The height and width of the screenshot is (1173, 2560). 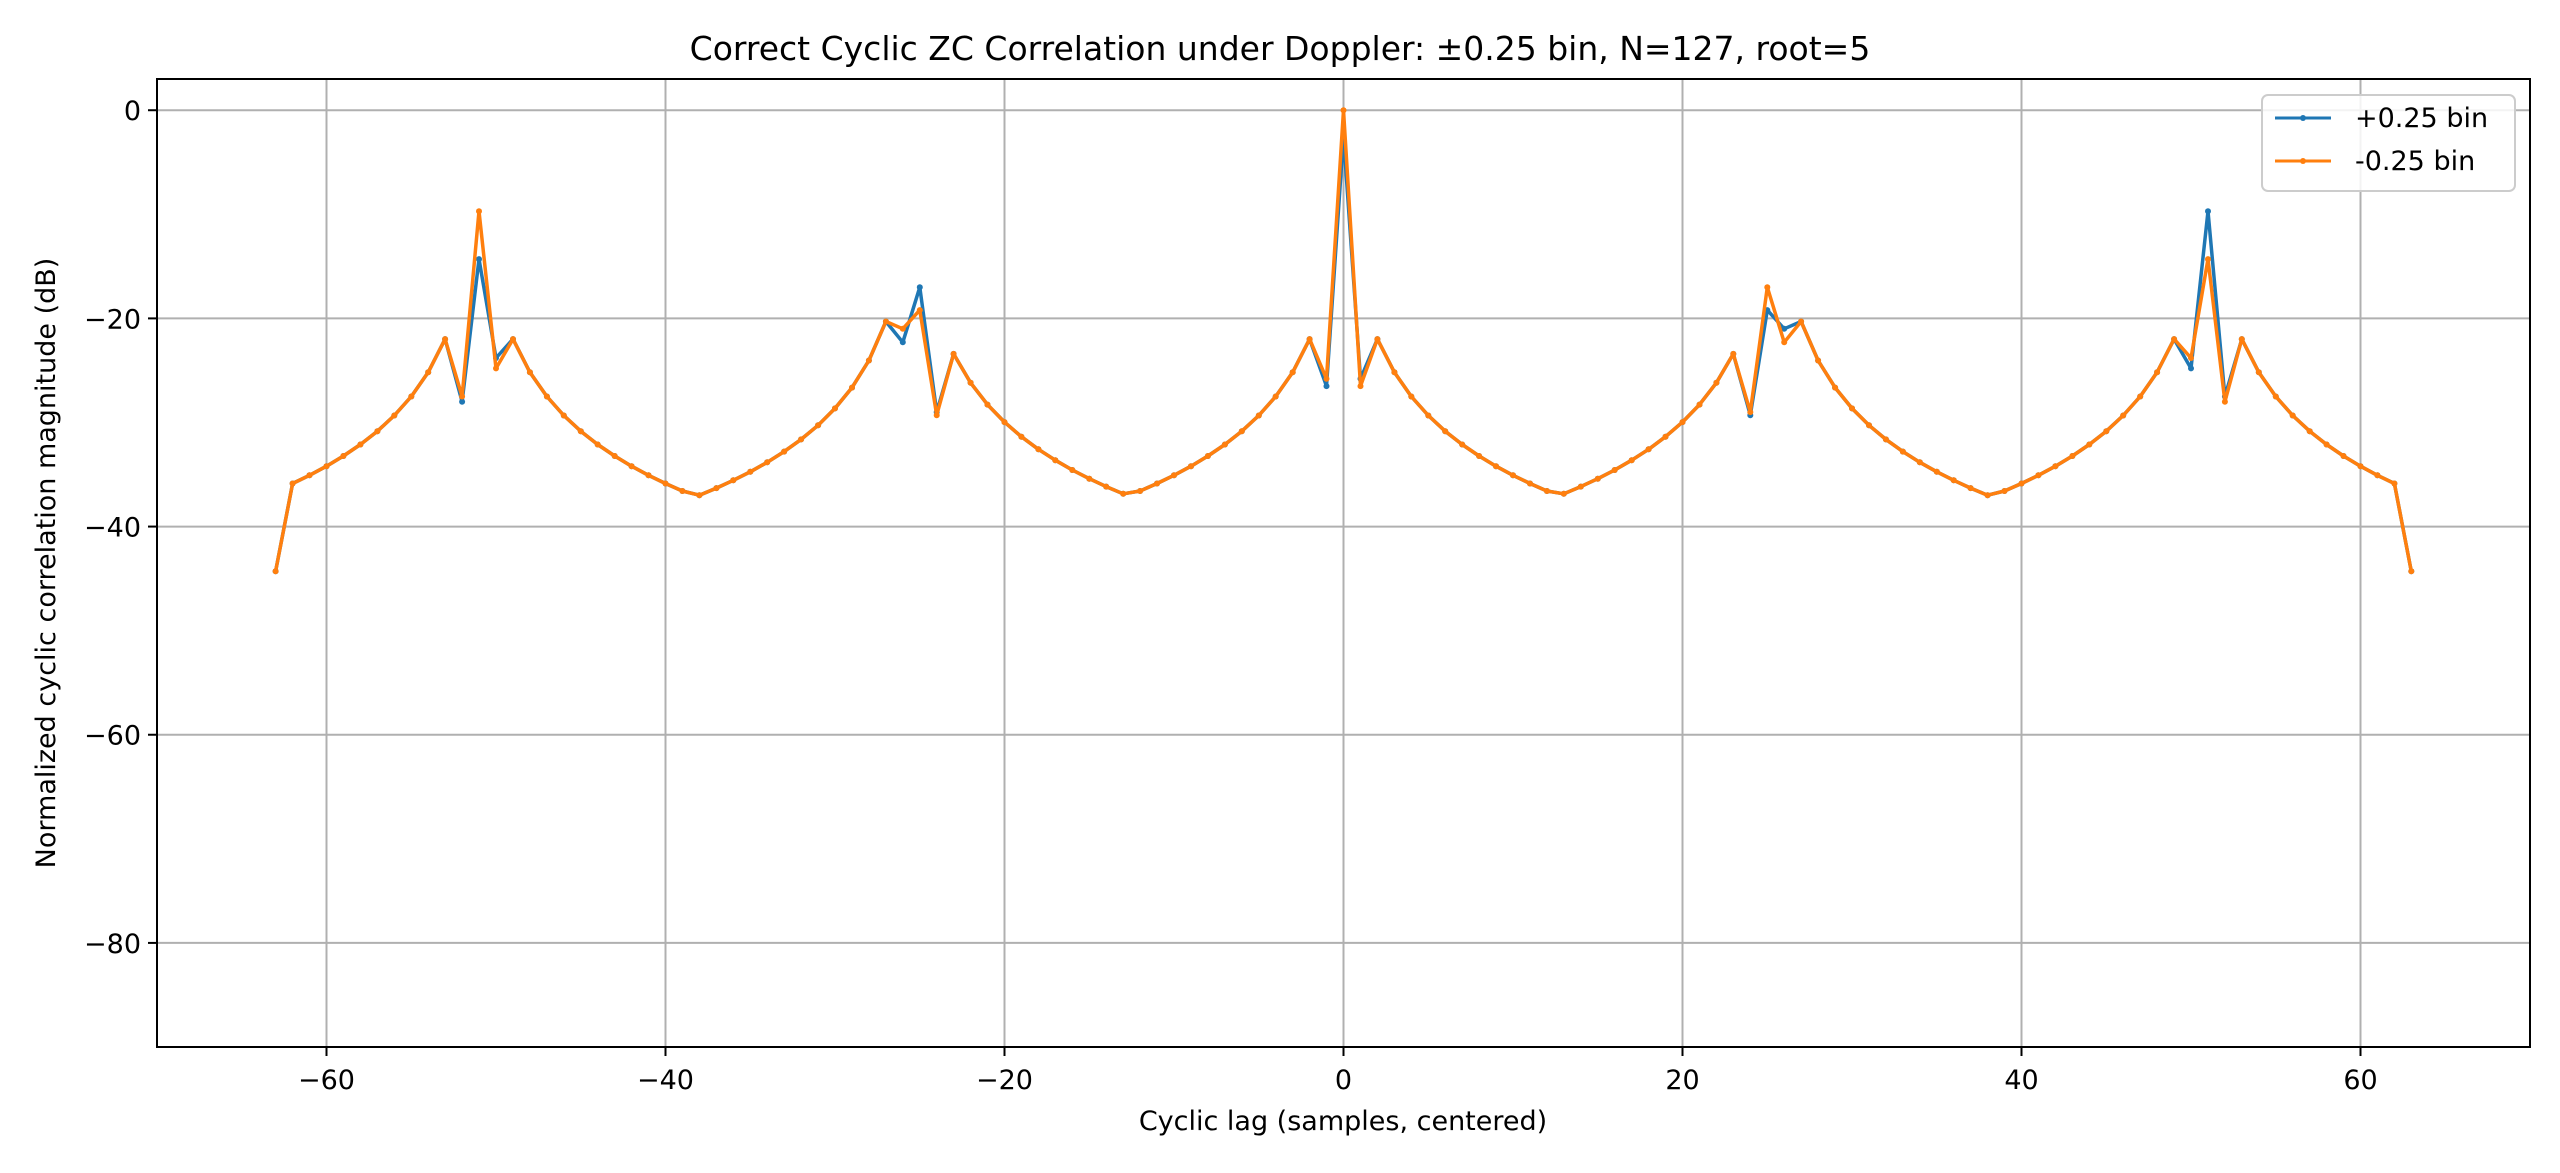 I want to click on legend-label-minus: -0.25 bin, so click(x=2415, y=161).